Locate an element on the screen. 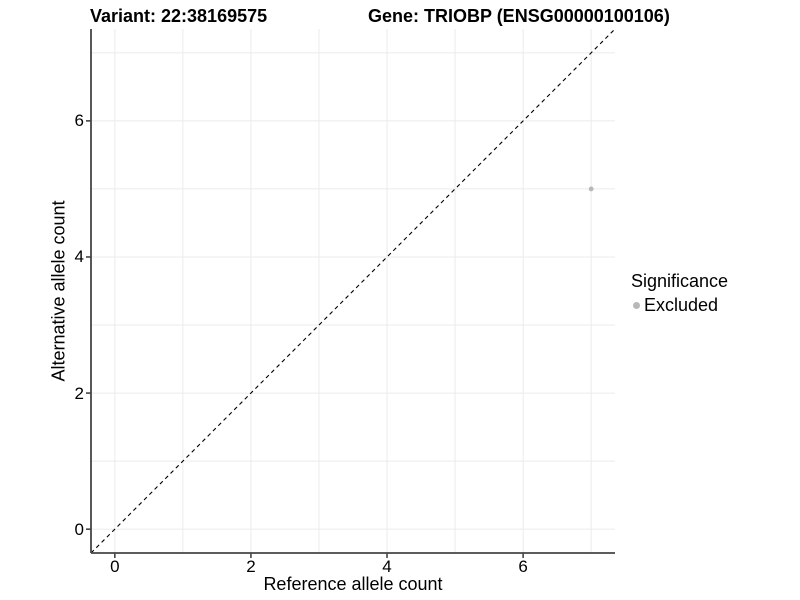 This screenshot has width=800, height=600. plot-title-gene: Gene: TRIOBP (ENSG00000100106) is located at coordinates (519, 16).